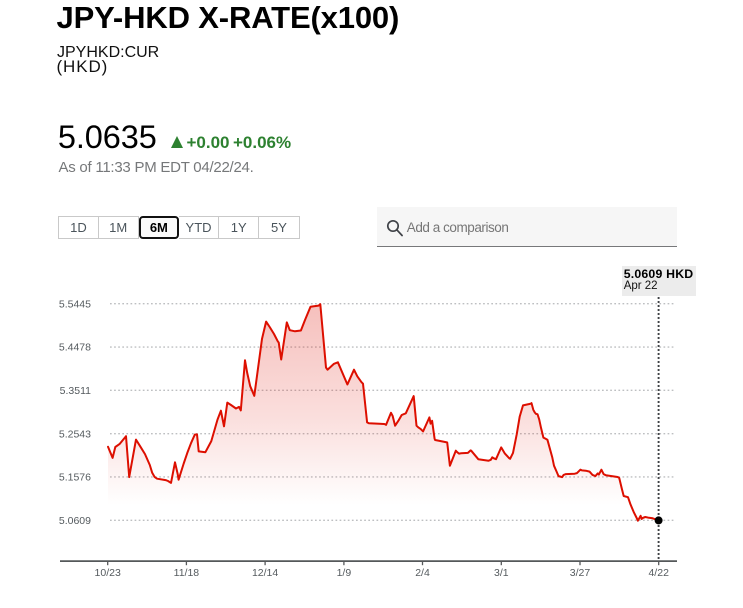  I want to click on svg-text: 2/4, so click(422, 573).